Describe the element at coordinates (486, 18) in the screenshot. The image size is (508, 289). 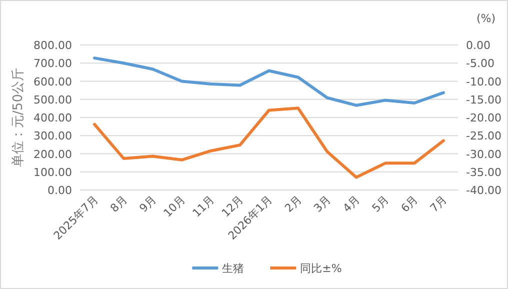
I see `y2-axis-title: (%)` at that location.